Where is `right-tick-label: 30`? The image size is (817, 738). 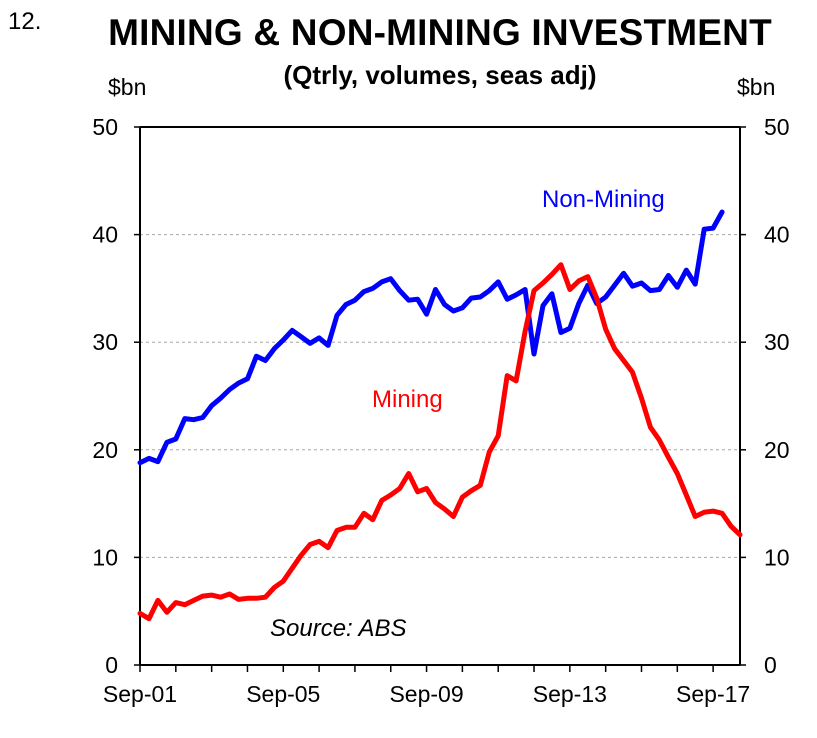 right-tick-label: 30 is located at coordinates (777, 342).